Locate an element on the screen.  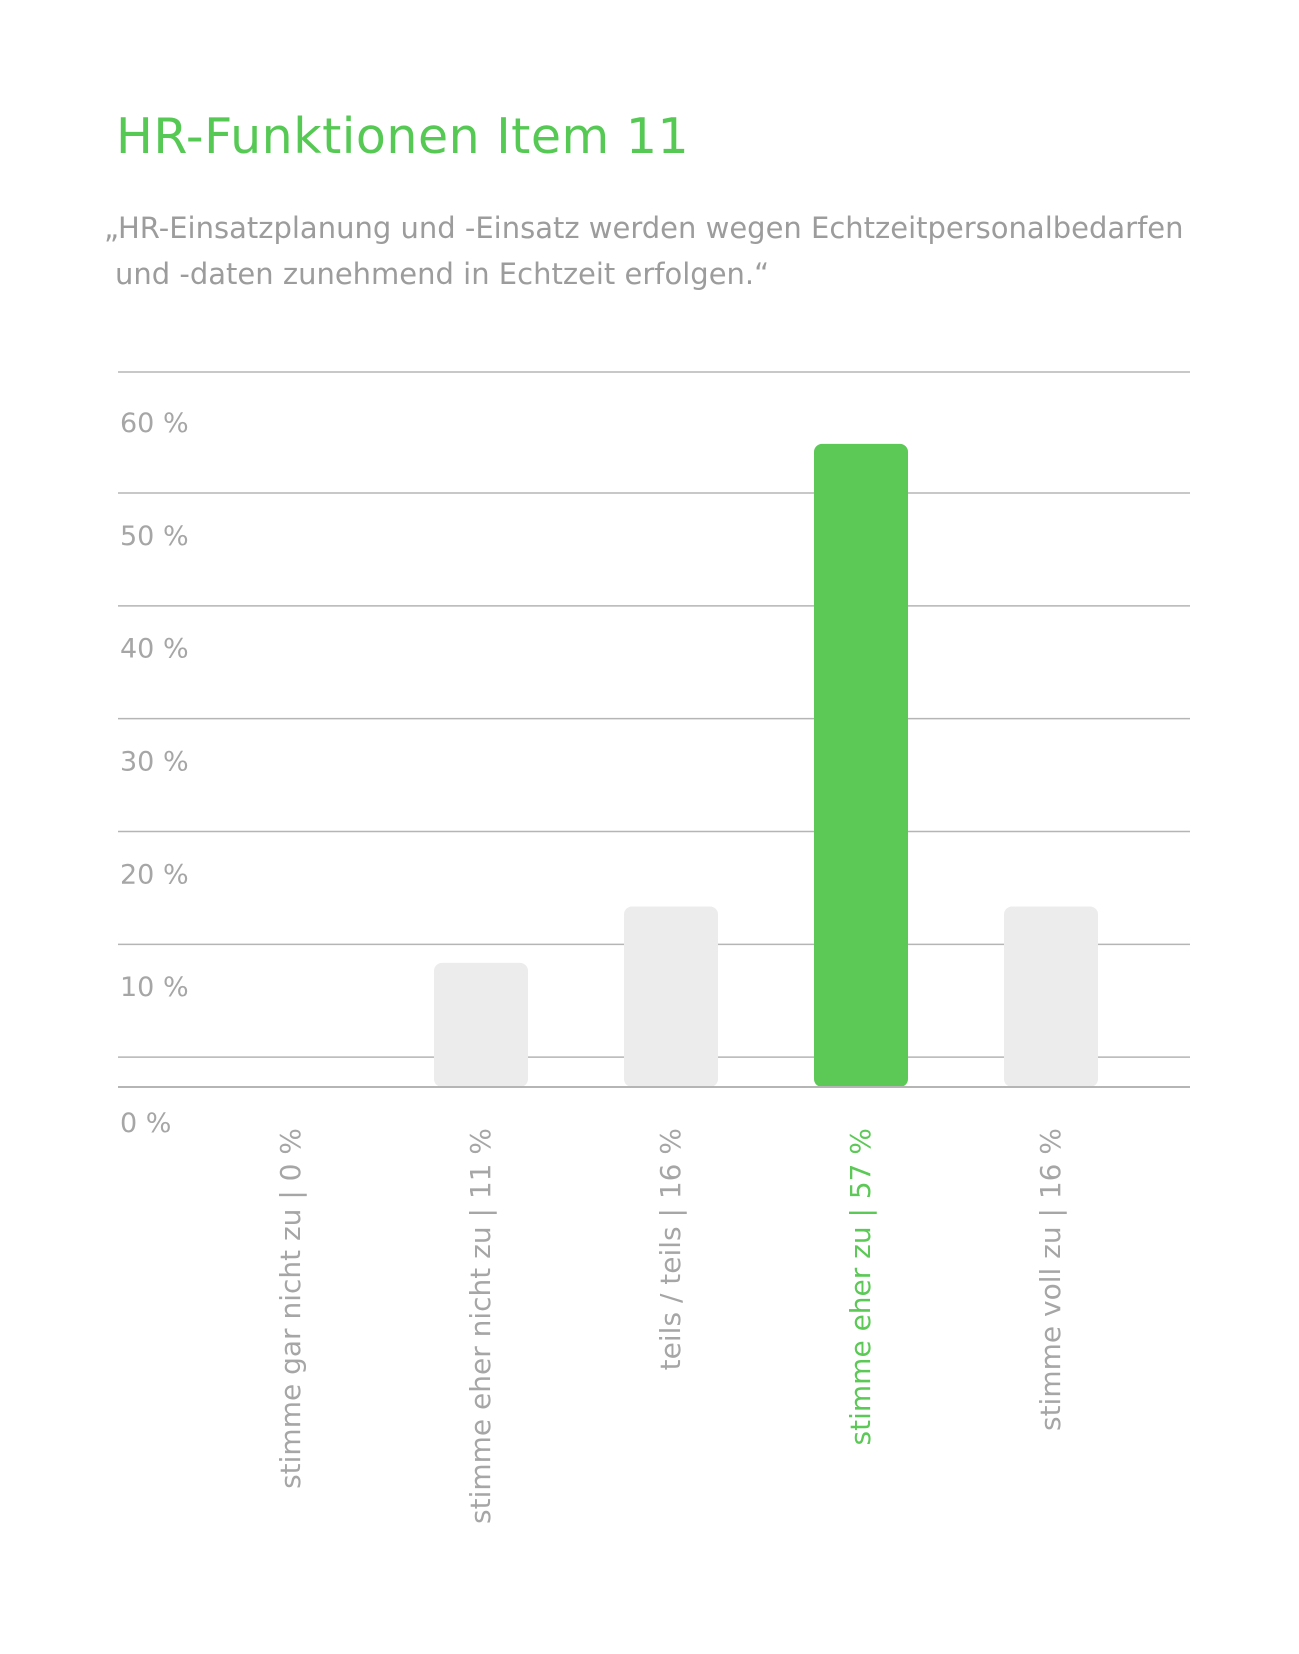
category-value-2: 16 % is located at coordinates (670, 1163).